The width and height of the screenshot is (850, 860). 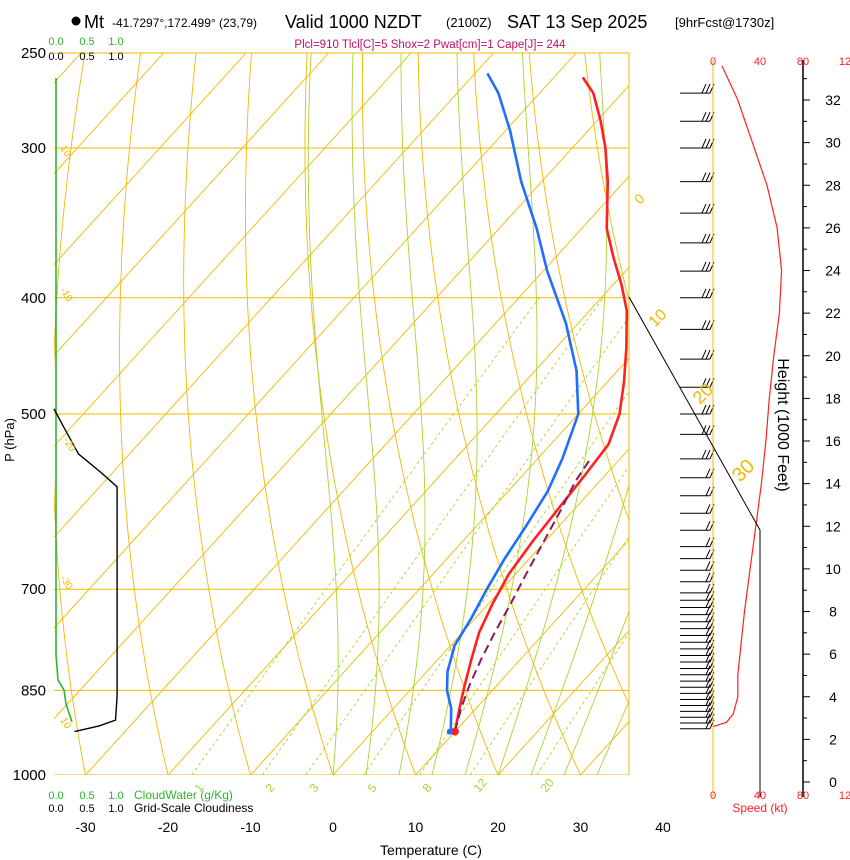 What do you see at coordinates (64, 400) in the screenshot?
I see `cloudwater-line` at bounding box center [64, 400].